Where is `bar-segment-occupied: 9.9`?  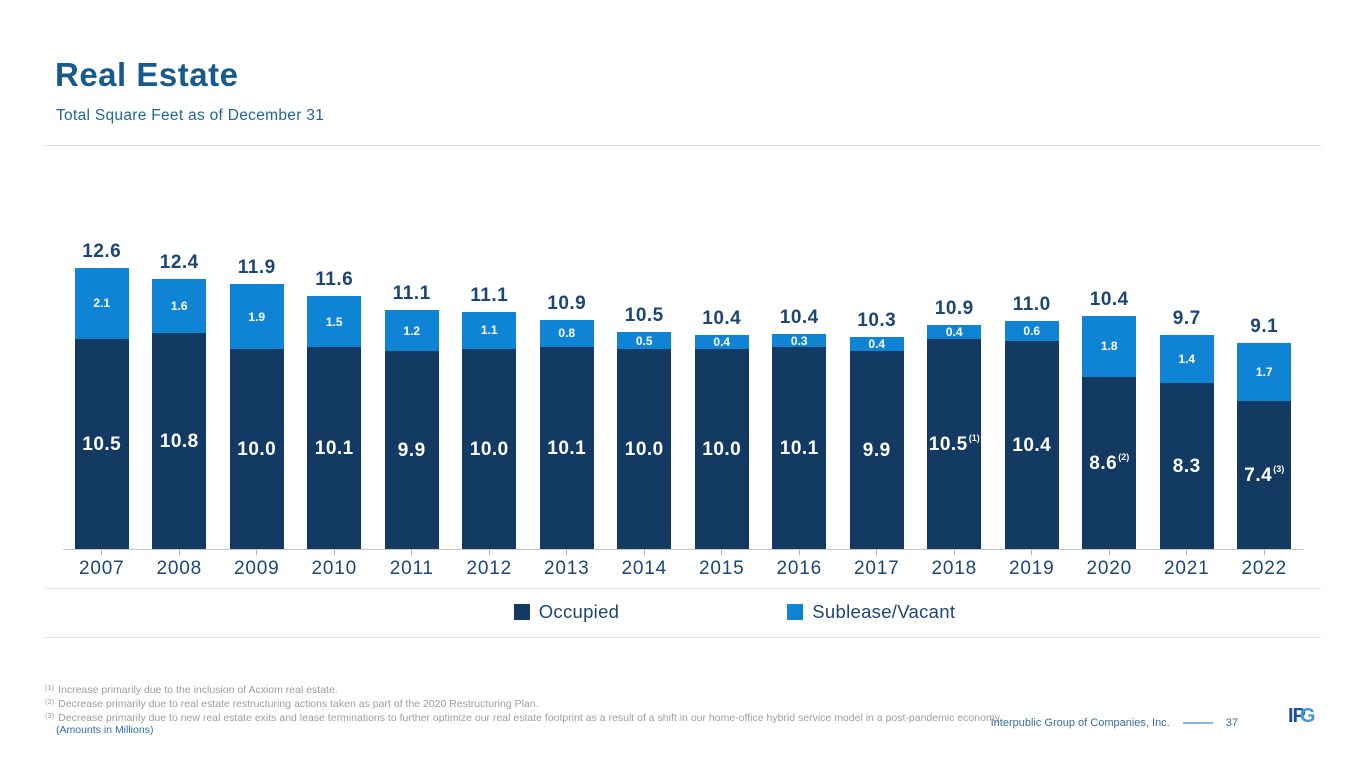
bar-segment-occupied: 9.9 is located at coordinates (876, 450).